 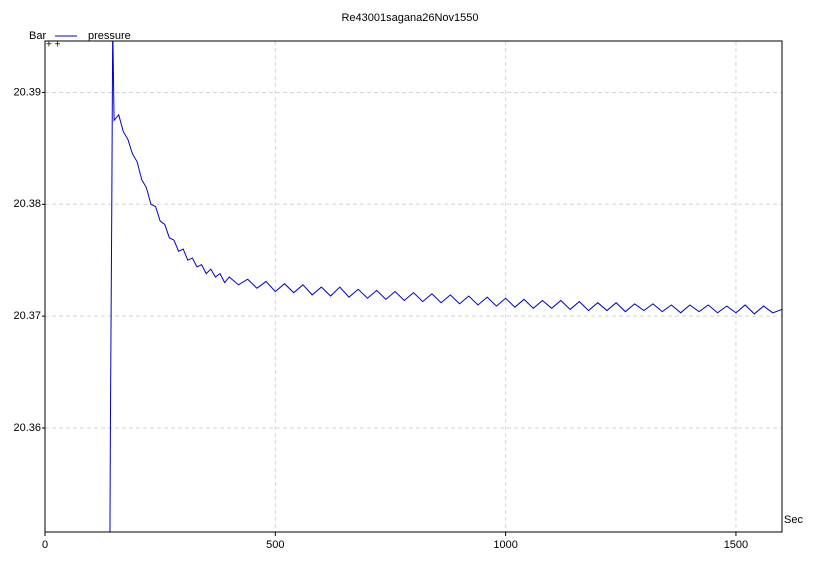 What do you see at coordinates (27, 316) in the screenshot?
I see `y-tick-label: 20.37` at bounding box center [27, 316].